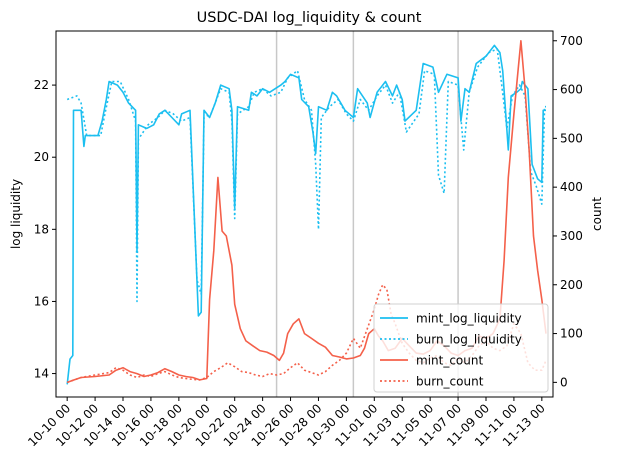  What do you see at coordinates (449, 361) in the screenshot?
I see `legend-entry: mint_count` at bounding box center [449, 361].